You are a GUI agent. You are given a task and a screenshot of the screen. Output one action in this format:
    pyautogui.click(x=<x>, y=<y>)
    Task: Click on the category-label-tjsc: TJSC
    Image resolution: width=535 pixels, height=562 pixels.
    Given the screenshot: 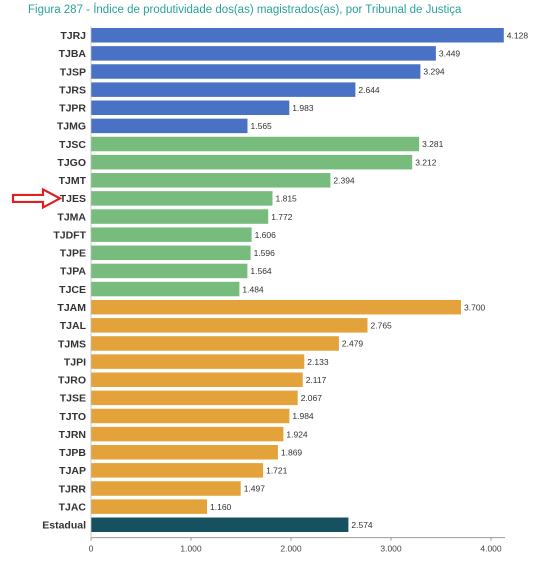 What is the action you would take?
    pyautogui.click(x=72, y=145)
    